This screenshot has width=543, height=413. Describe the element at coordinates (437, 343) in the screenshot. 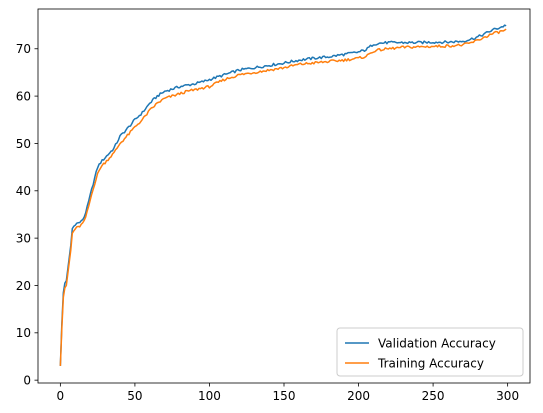

I see `legend-label: Validation Accuracy` at that location.